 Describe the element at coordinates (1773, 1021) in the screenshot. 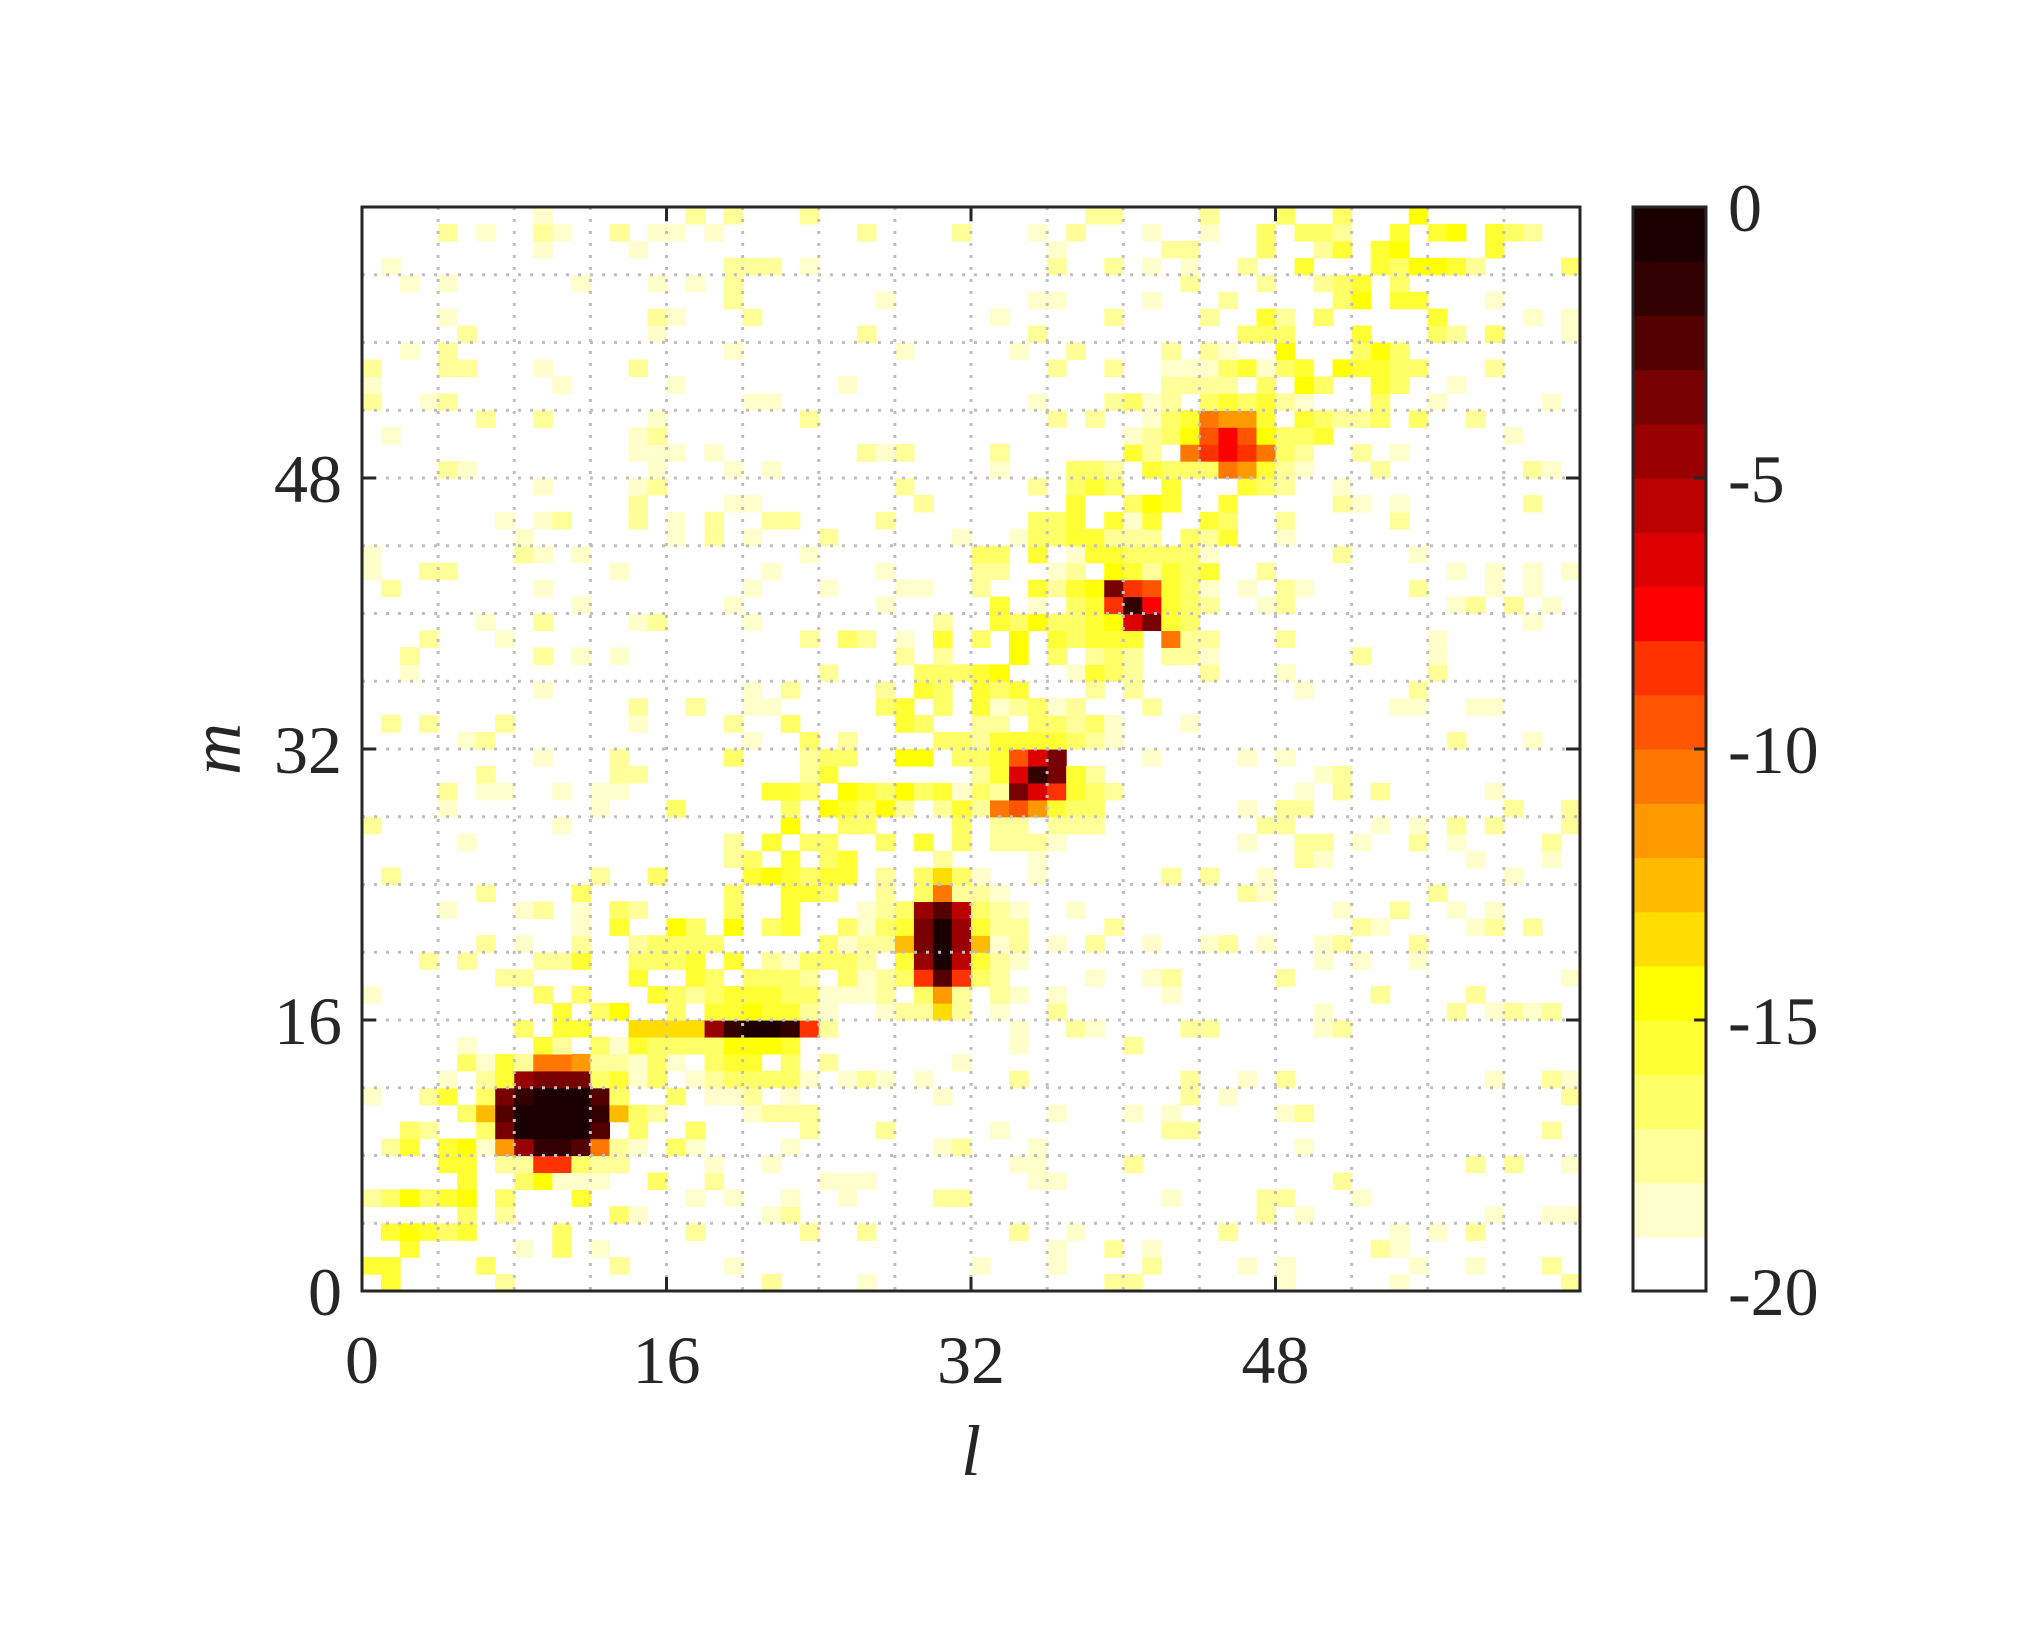

I see `colorbar-tick-label: -15` at that location.